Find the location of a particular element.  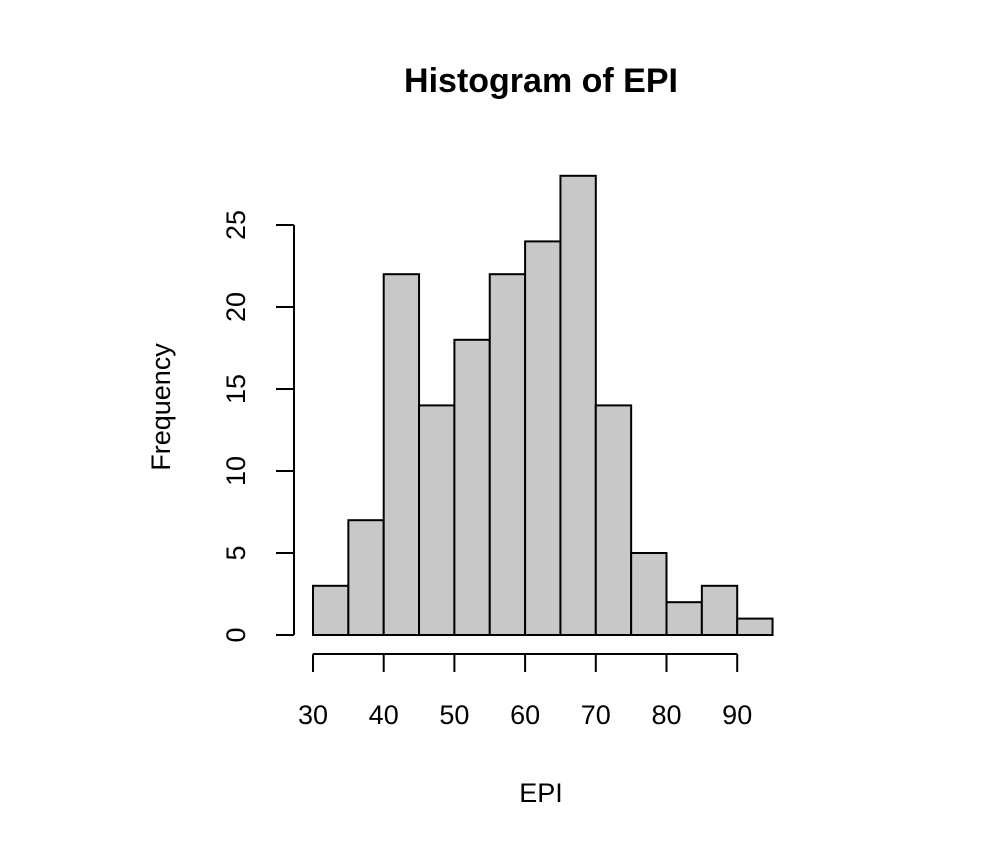

x-tick-label: 60 is located at coordinates (525, 715).